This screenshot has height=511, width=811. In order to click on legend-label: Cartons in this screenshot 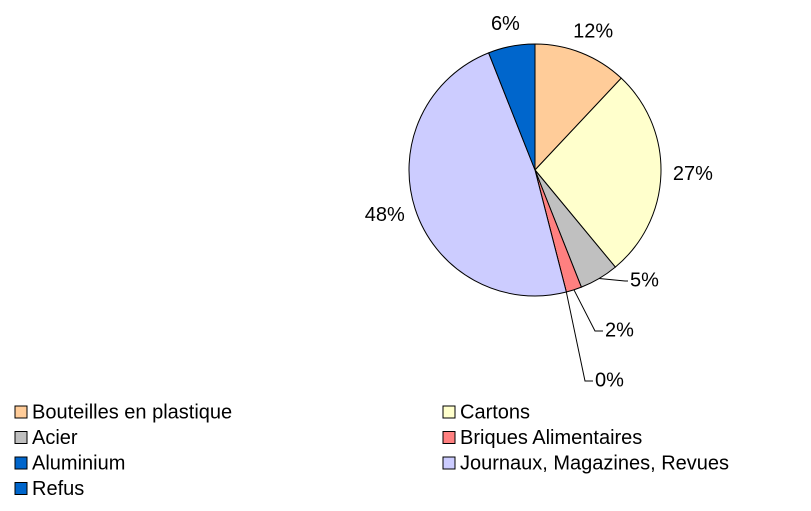, I will do `click(495, 412)`.